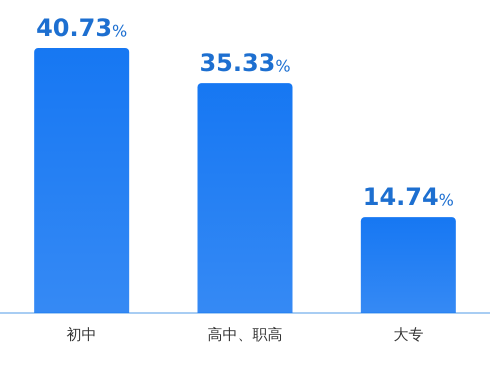  What do you see at coordinates (81, 335) in the screenshot?
I see `x-tick-label: 初中` at bounding box center [81, 335].